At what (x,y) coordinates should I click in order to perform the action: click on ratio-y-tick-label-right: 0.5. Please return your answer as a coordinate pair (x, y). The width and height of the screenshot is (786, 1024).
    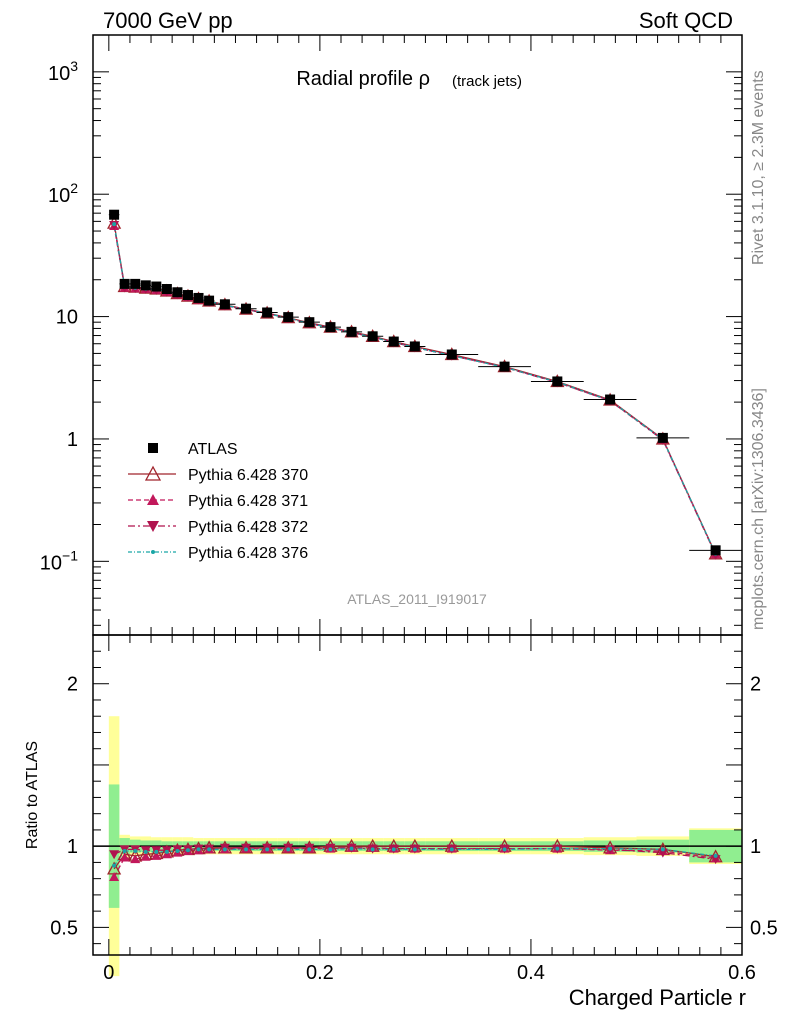
    Looking at the image, I should click on (764, 928).